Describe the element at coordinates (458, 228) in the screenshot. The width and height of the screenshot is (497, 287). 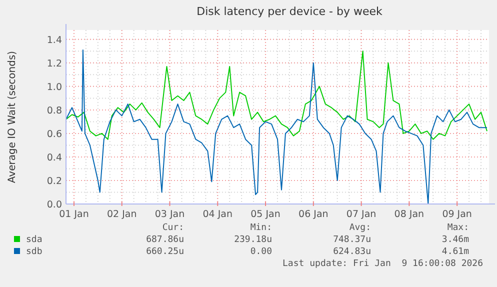
I see `text: Max:` at that location.